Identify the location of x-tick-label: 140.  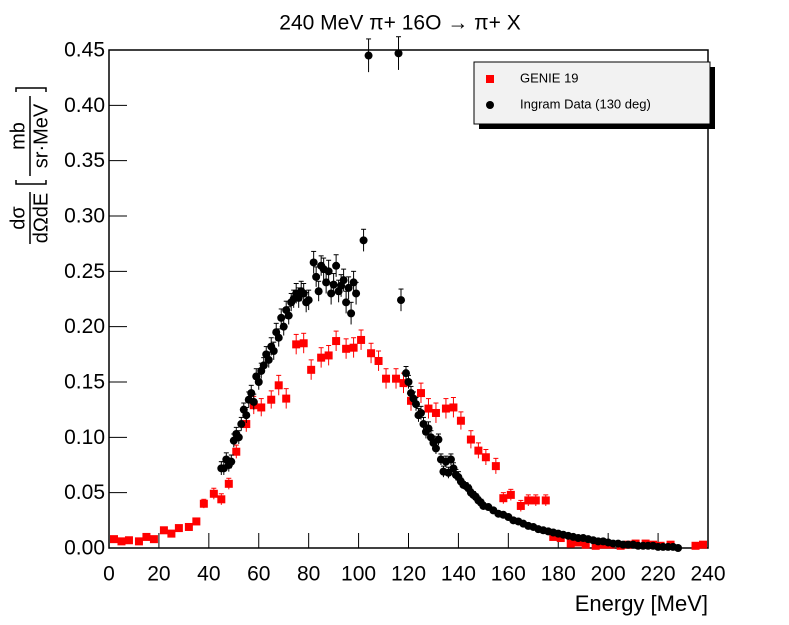
(458, 574).